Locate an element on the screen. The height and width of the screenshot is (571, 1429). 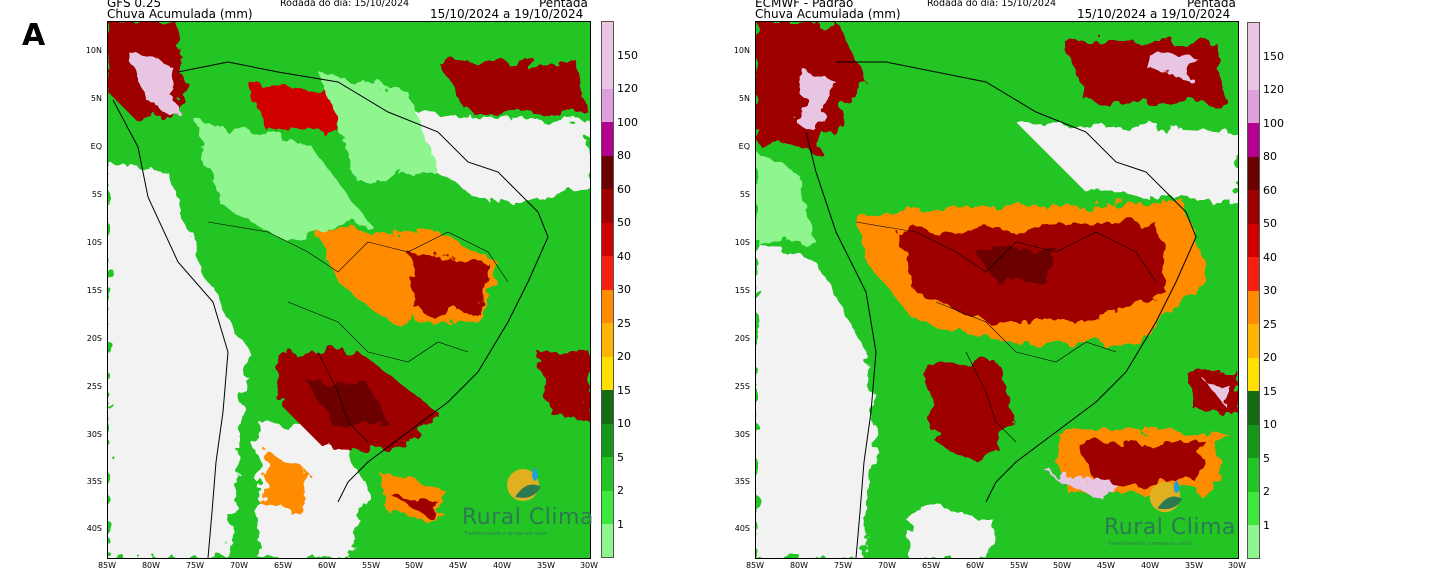
lat-tick: 20S is located at coordinates (94, 338).